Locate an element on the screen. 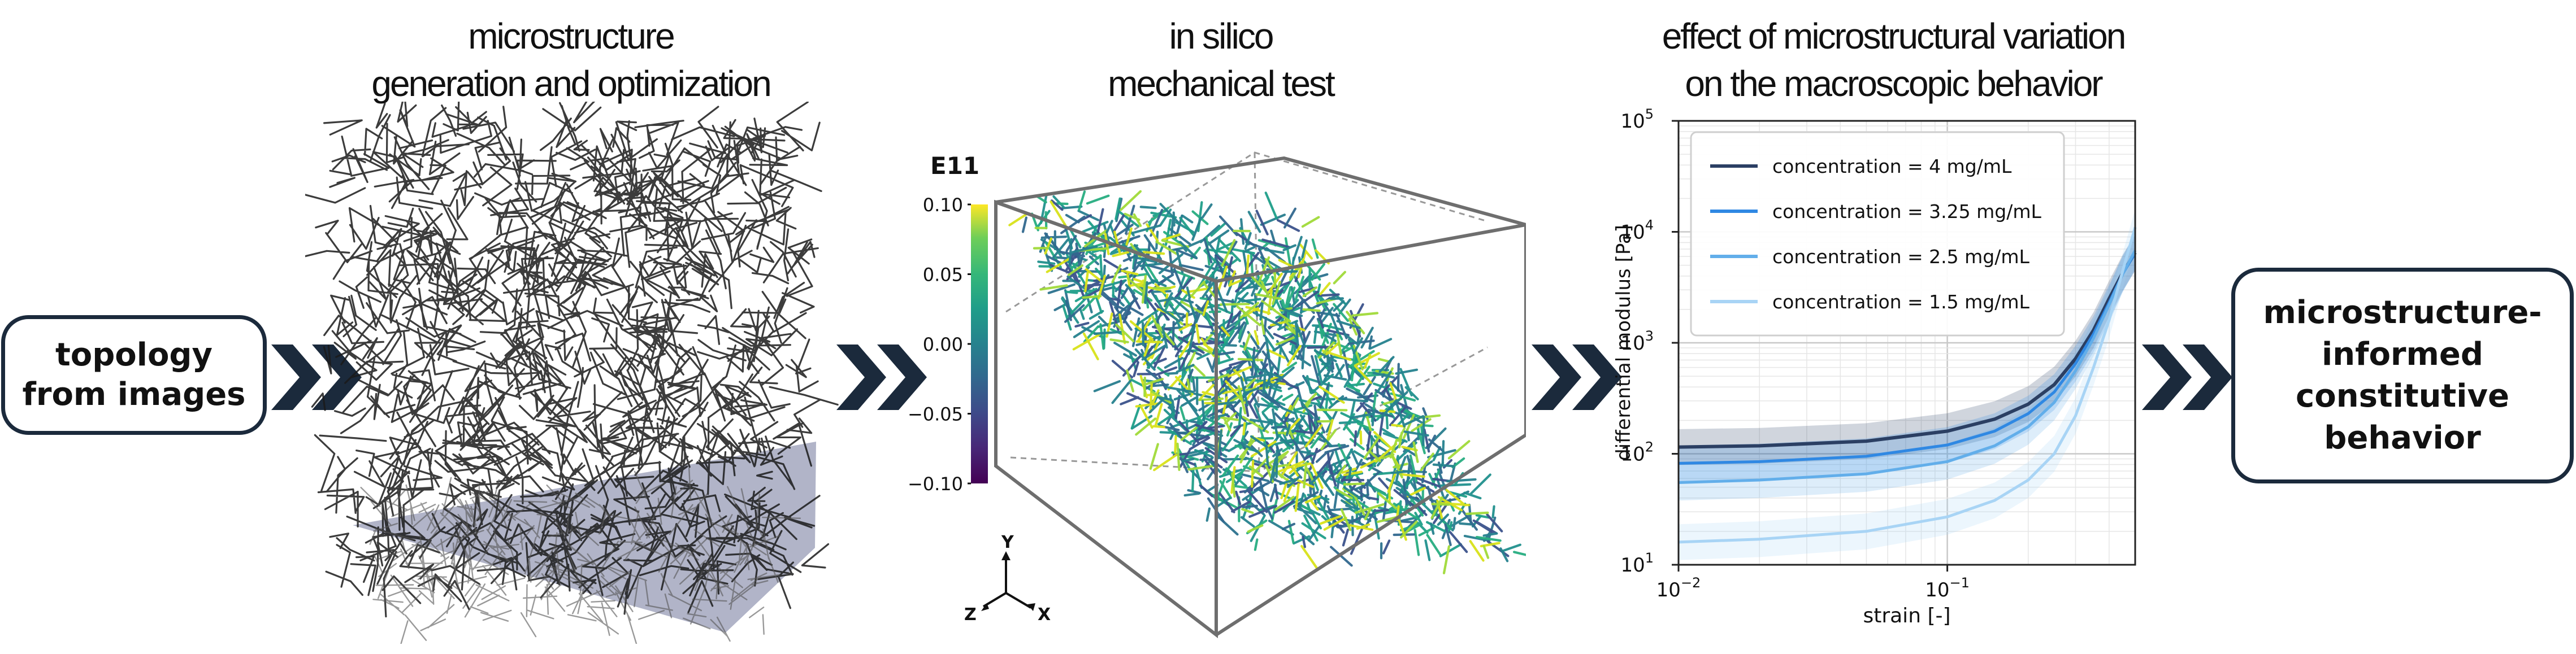  y-tick-label: 10³ is located at coordinates (1637, 341).